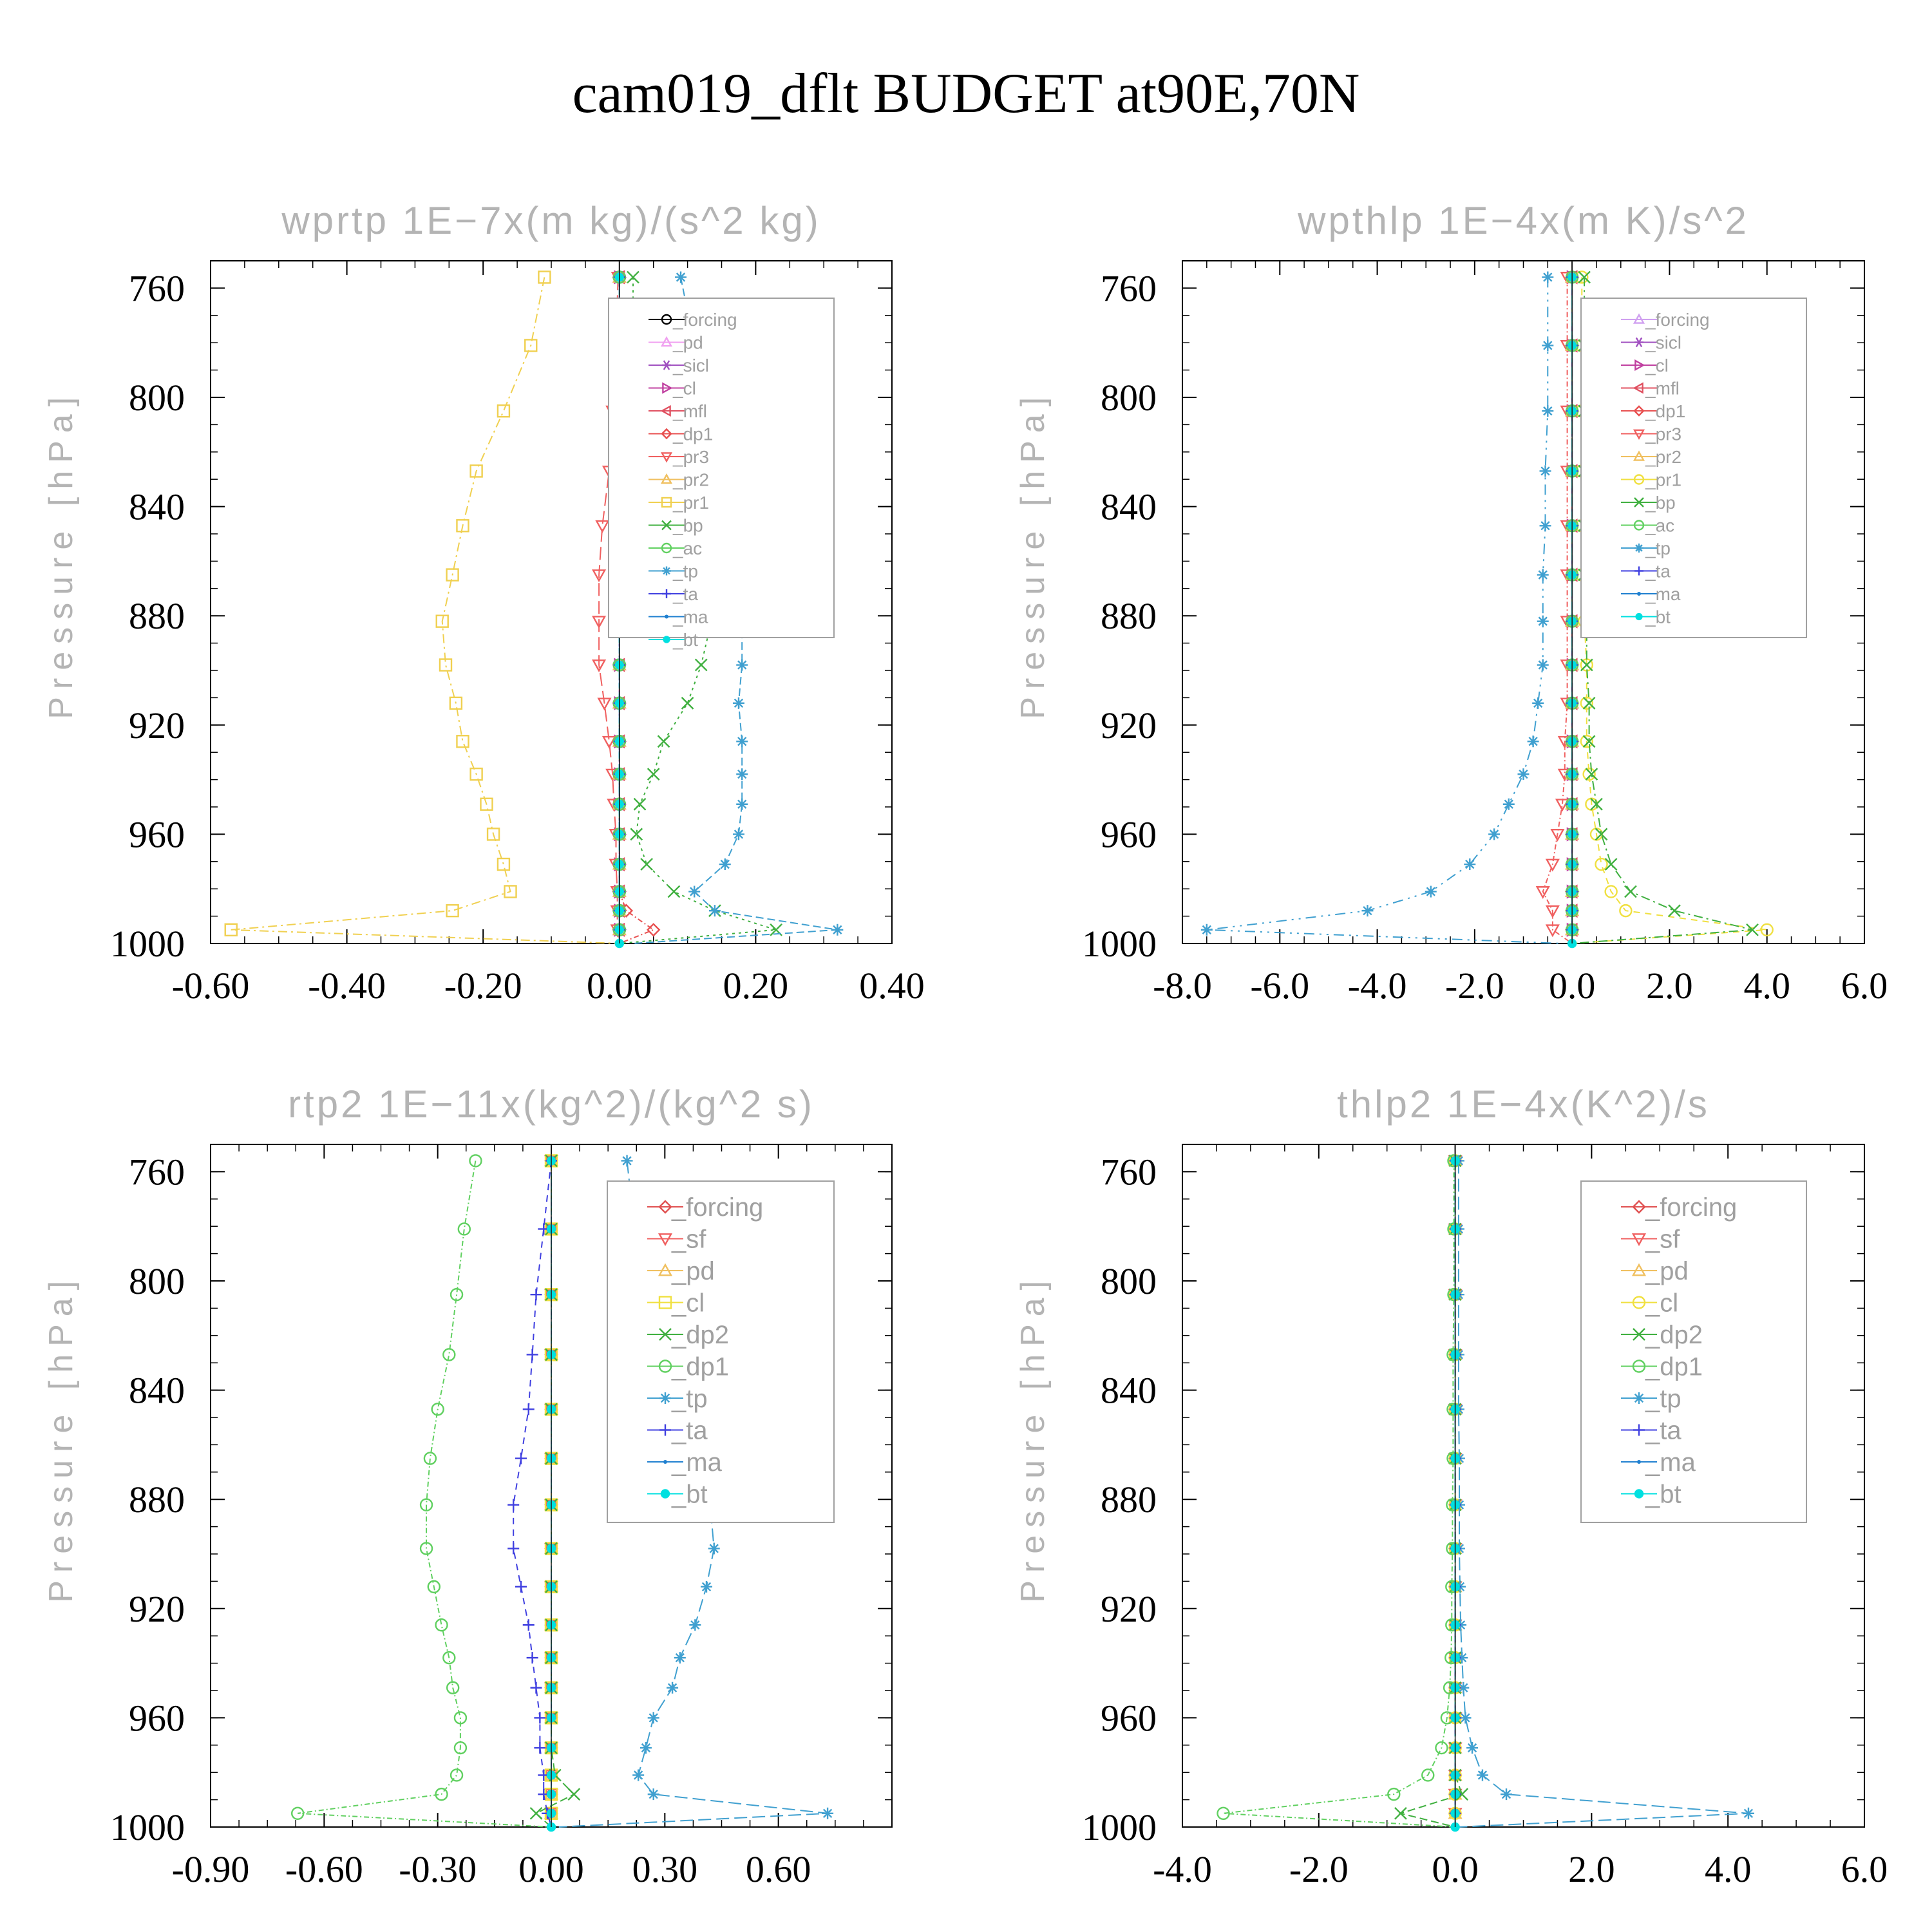 This screenshot has height=1932, width=1932. I want to click on legend-box, so click(1694, 468).